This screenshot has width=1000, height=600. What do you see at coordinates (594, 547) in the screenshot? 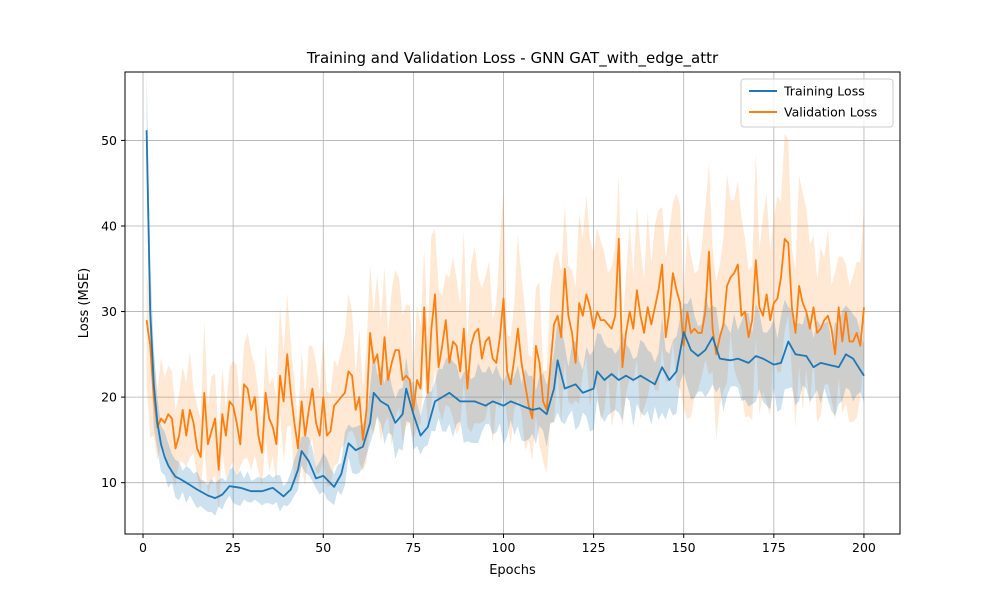
I see `x-tick-label: 125` at bounding box center [594, 547].